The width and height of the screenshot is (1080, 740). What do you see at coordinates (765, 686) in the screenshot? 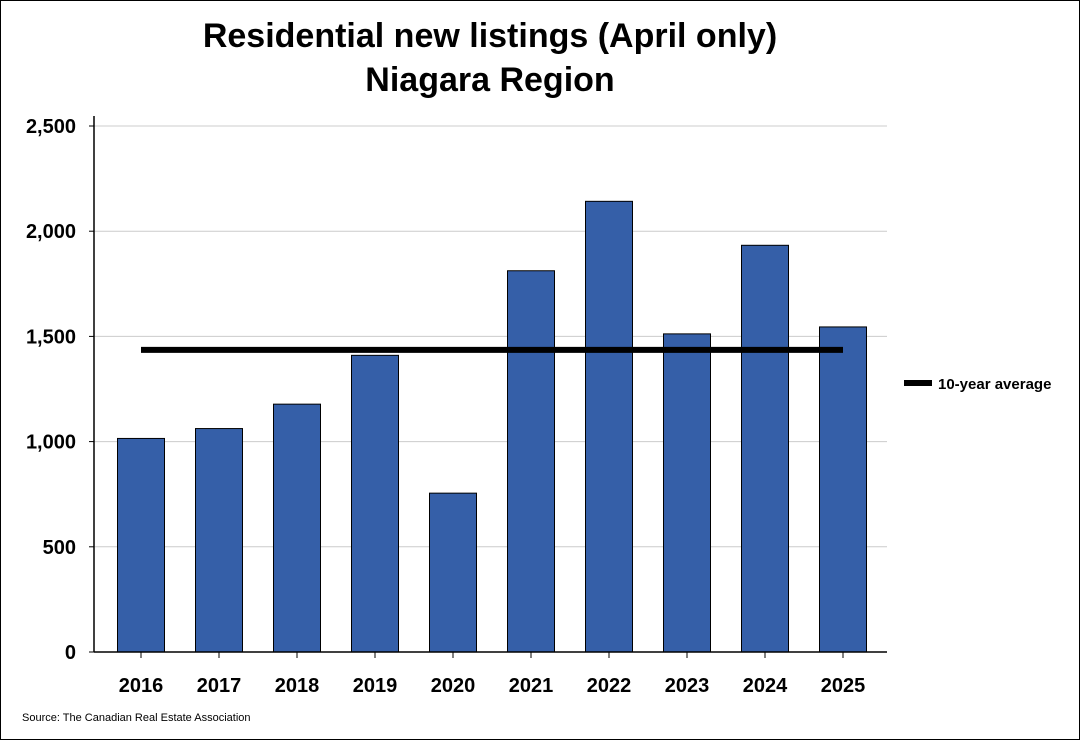
I see `x-tick-label-2024: 2024` at bounding box center [765, 686].